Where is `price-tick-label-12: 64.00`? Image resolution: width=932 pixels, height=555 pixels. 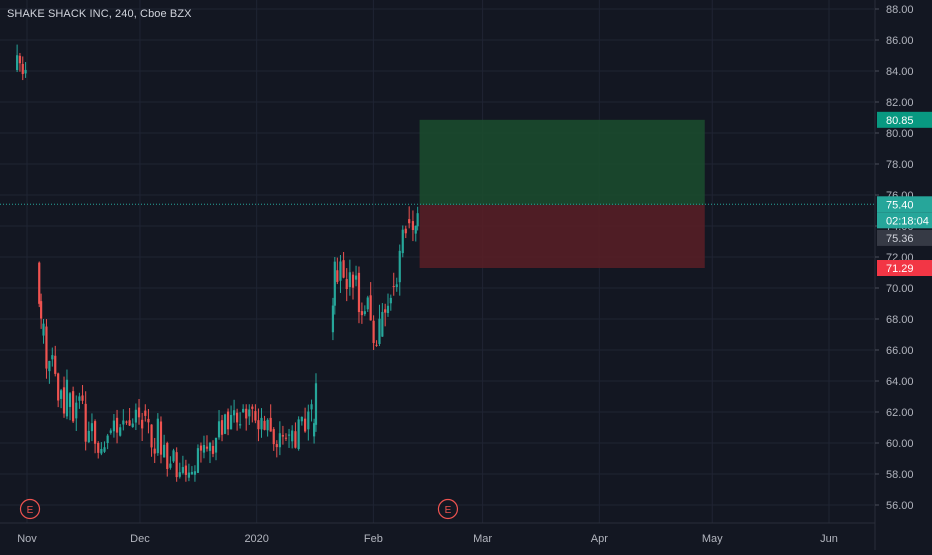
price-tick-label-12: 64.00 is located at coordinates (900, 382).